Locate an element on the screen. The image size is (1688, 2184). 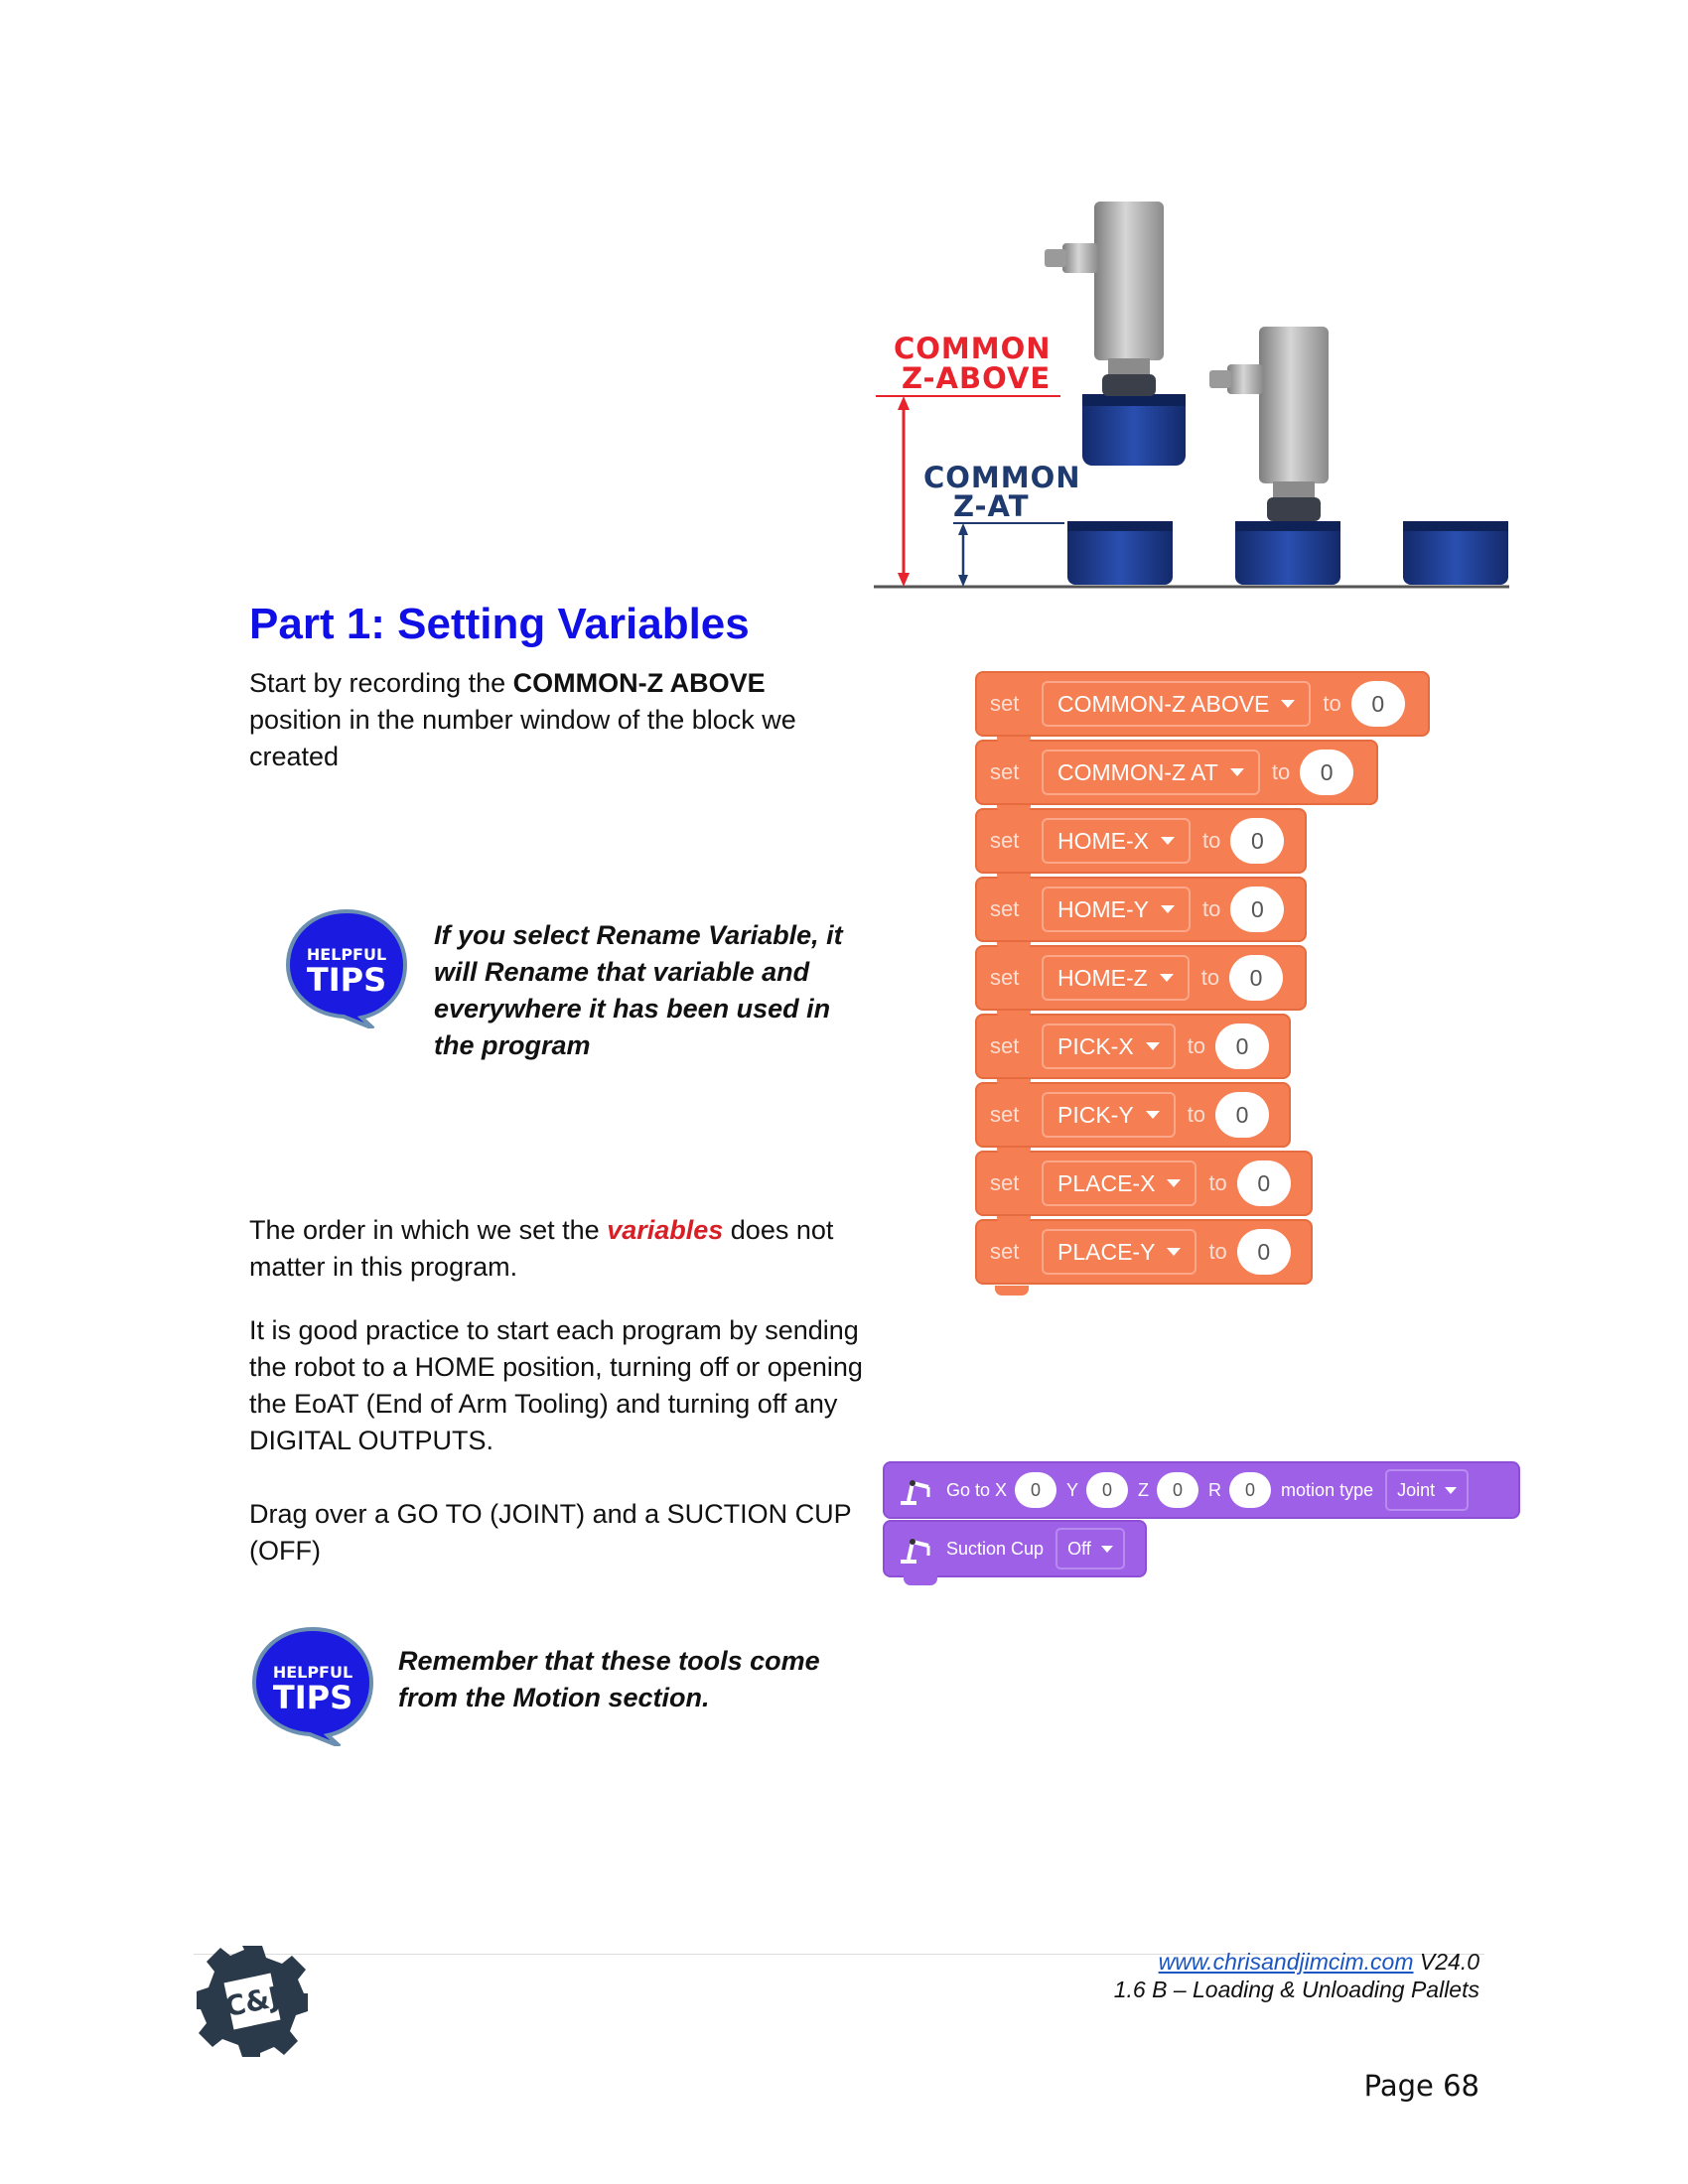
intro-text: Start by recording the is located at coordinates (381, 683).